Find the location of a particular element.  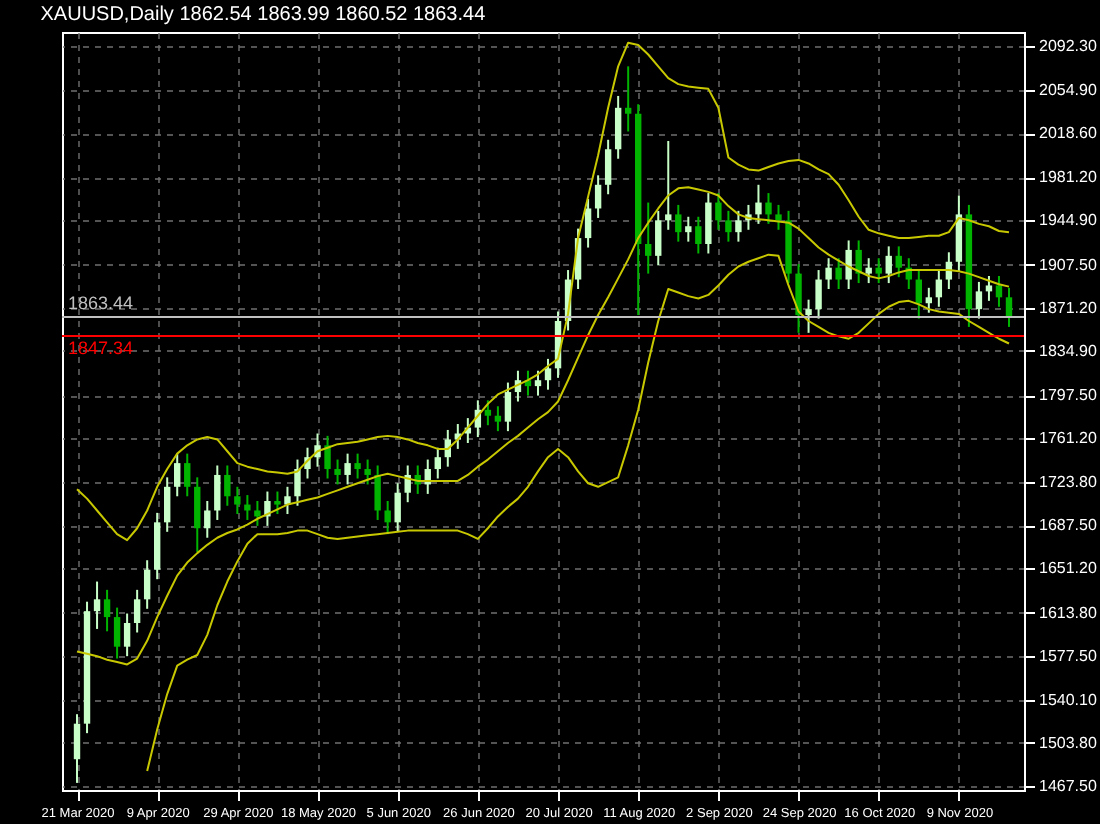

y-tick-label: 2018.60 is located at coordinates (1068, 133).